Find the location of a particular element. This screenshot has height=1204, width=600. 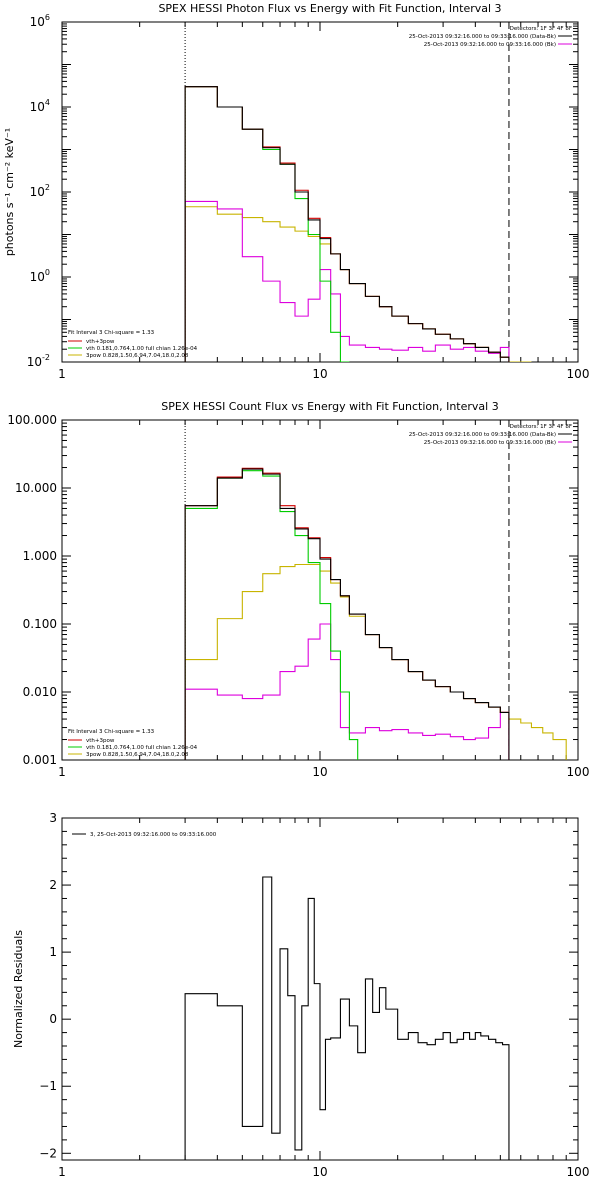

photon-flux-ylabel: photons s⁻¹ cm⁻² keV⁻¹ is located at coordinates (9, 192).